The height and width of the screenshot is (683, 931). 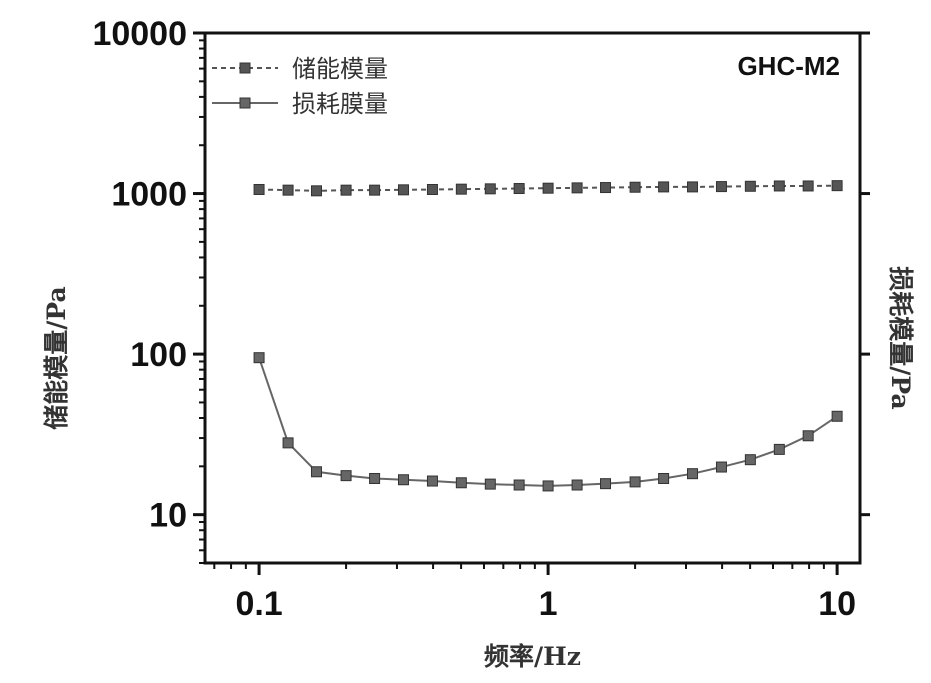 What do you see at coordinates (837, 604) in the screenshot?
I see `x-tick-label: 10` at bounding box center [837, 604].